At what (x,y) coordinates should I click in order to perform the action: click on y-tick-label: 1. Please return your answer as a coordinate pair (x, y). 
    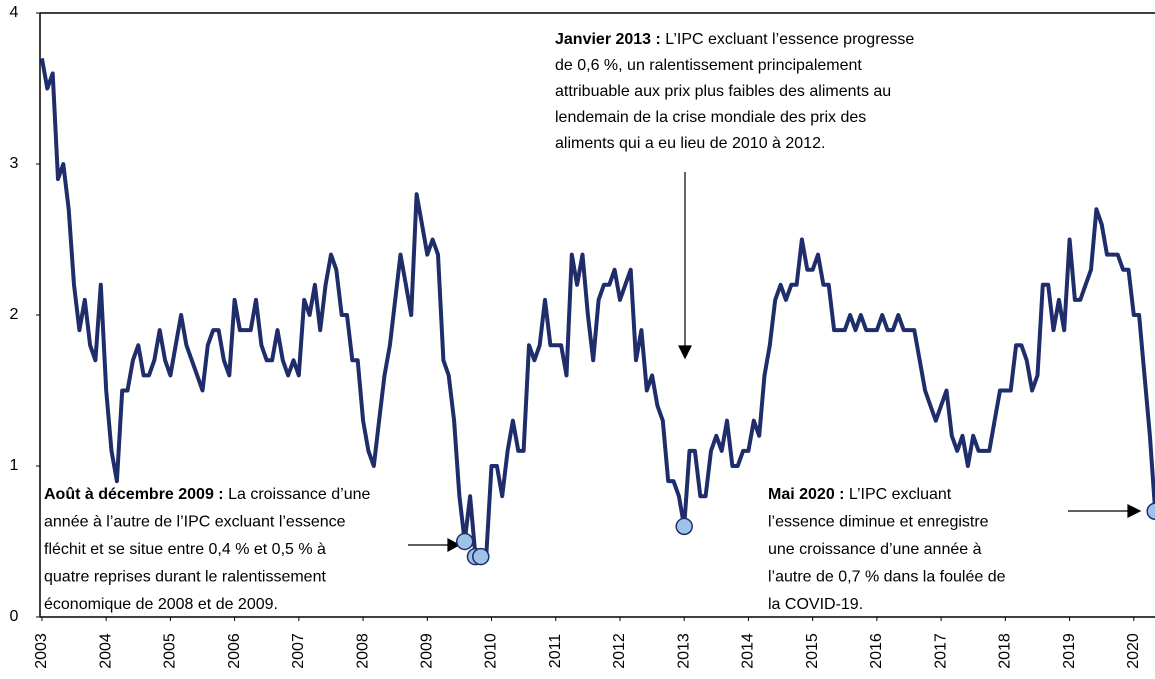
    Looking at the image, I should click on (14, 465).